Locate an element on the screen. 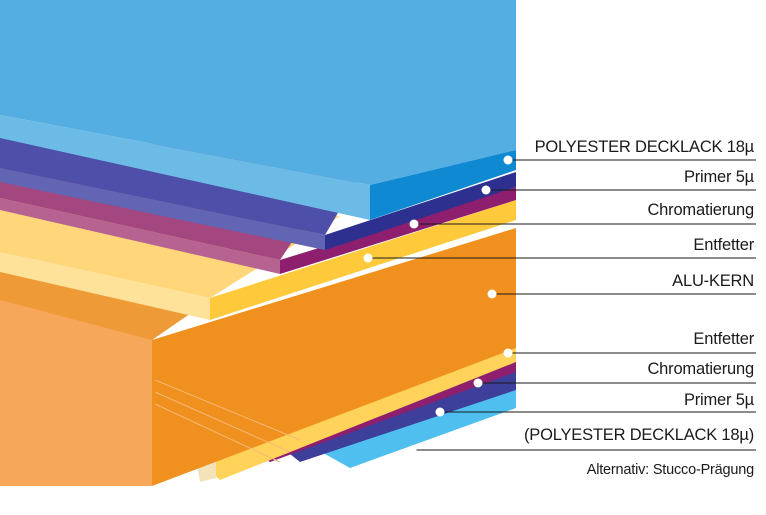 The image size is (766, 515). top-chromate-side is located at coordinates (140, 236).